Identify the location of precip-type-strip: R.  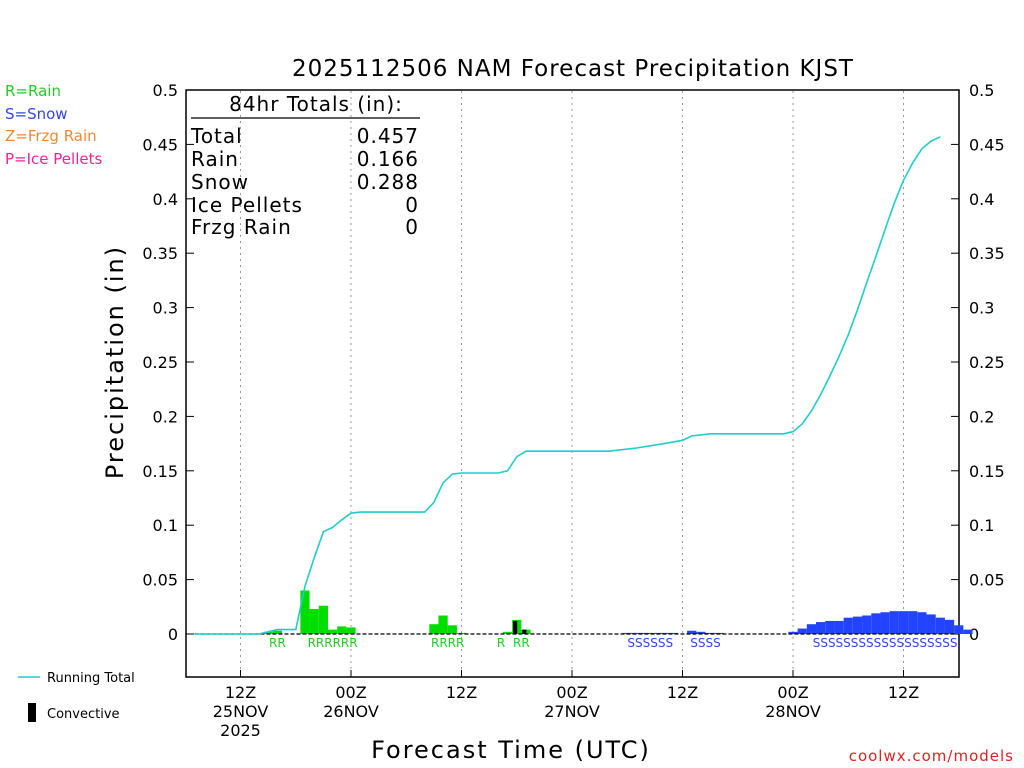
(501, 643).